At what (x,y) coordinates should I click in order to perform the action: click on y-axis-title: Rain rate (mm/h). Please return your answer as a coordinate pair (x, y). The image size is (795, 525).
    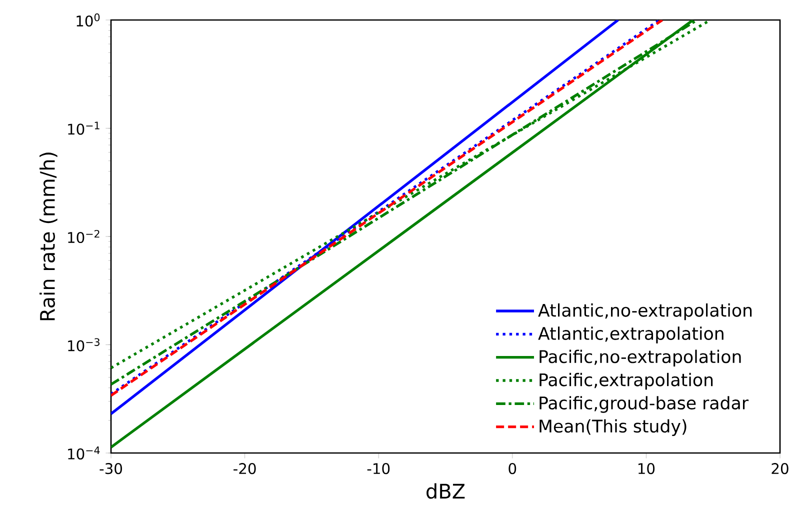
    Looking at the image, I should click on (49, 236).